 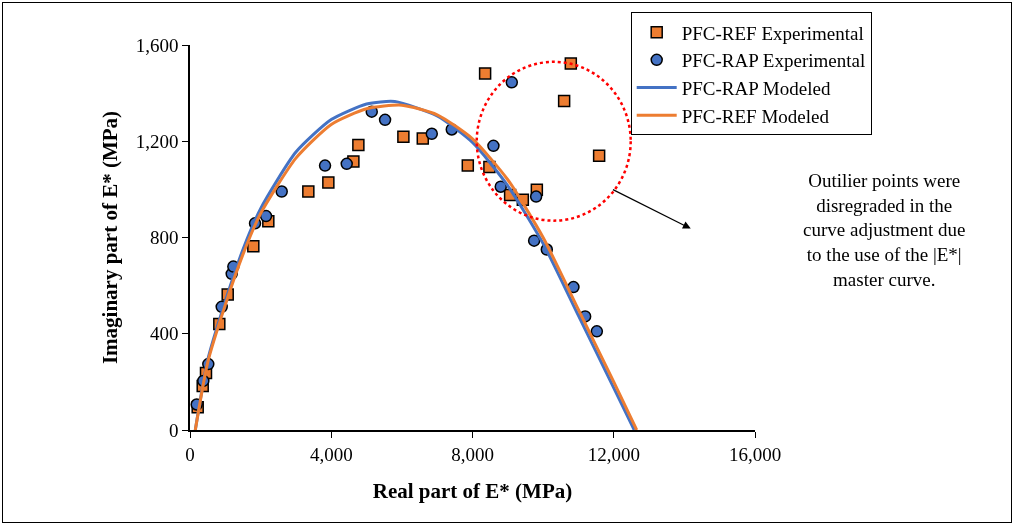 What do you see at coordinates (755, 116) in the screenshot?
I see `legend-label: PFC-REF Modeled` at bounding box center [755, 116].